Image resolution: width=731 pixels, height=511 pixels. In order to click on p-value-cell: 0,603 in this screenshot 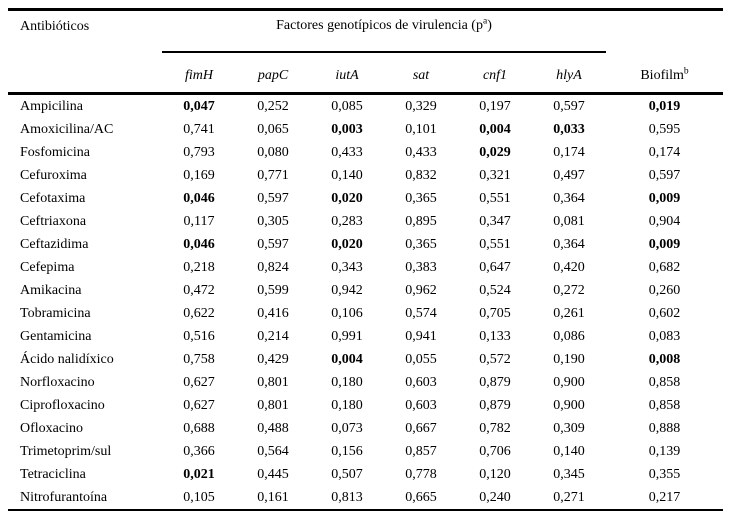, I will do `click(421, 382)`.